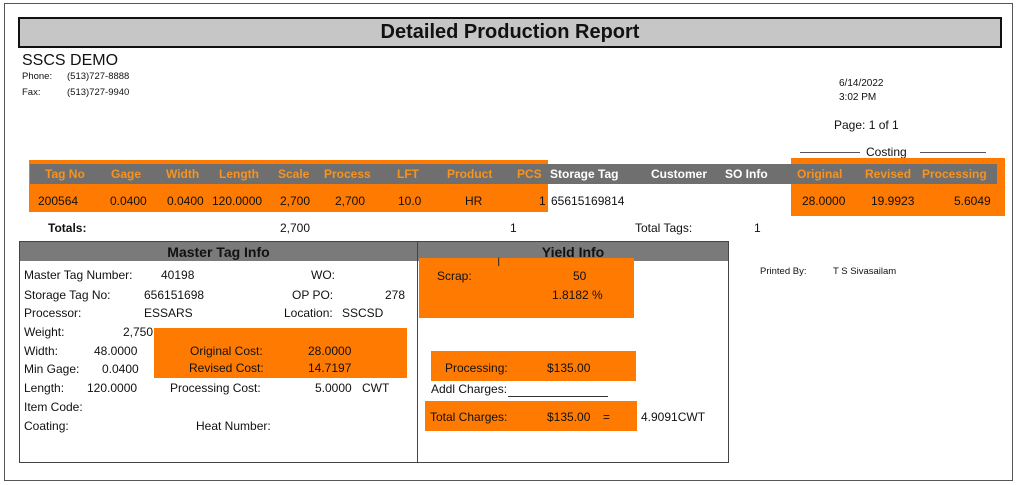  Describe the element at coordinates (830, 152) in the screenshot. I see `costing-divider-left` at that location.